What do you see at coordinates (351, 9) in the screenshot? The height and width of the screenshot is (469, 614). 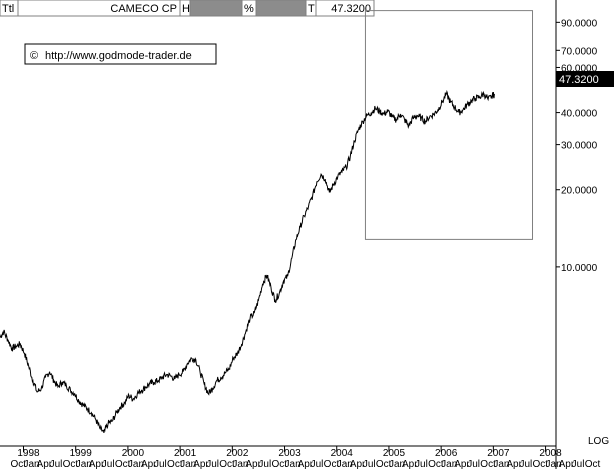 I see `header-cell-text: 47.3200` at bounding box center [351, 9].